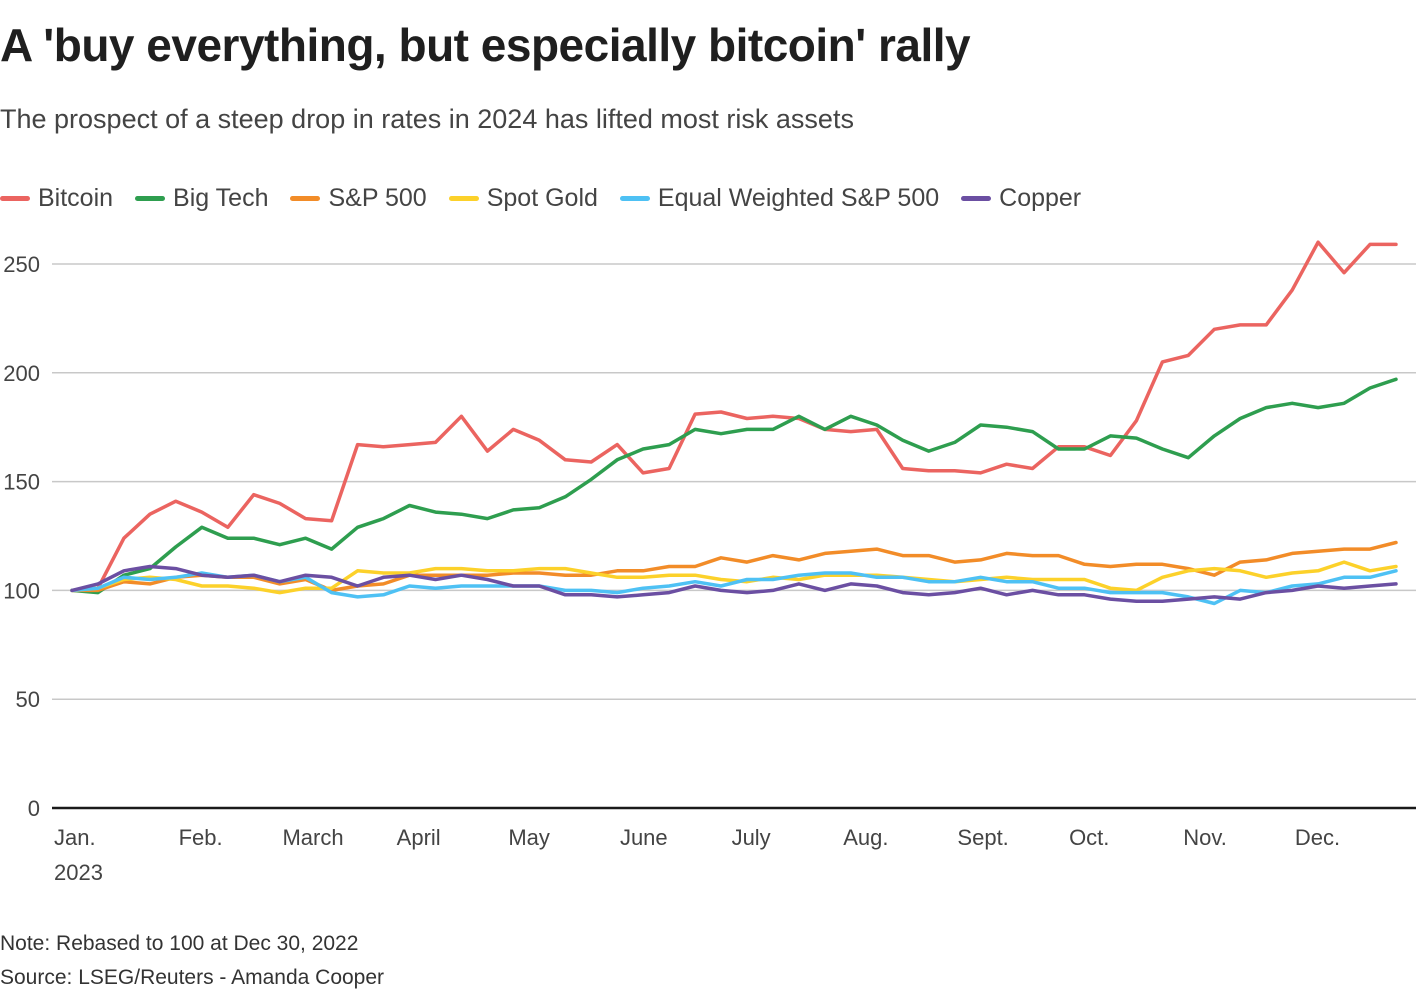 The height and width of the screenshot is (1000, 1420). Describe the element at coordinates (798, 198) in the screenshot. I see `legend-label: Equal Weighted S&P 500` at that location.